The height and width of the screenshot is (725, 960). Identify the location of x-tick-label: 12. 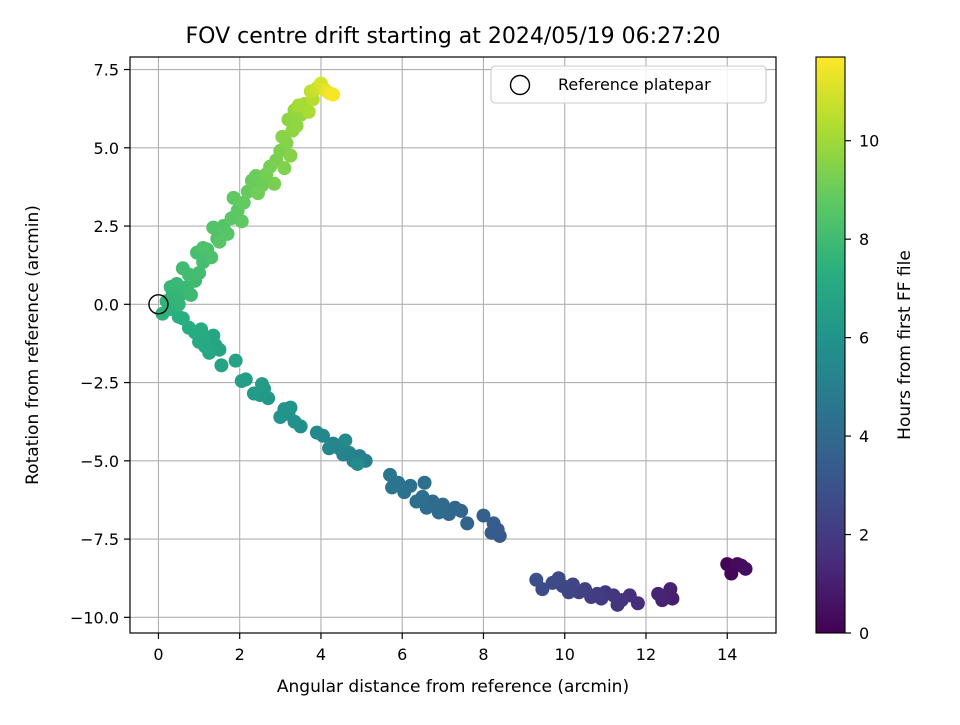
(646, 654).